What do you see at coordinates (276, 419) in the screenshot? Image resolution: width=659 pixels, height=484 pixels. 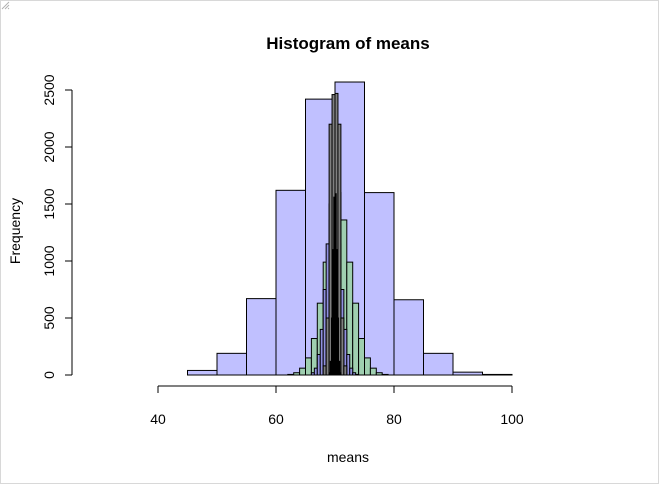 I see `x-tick-label: 60` at bounding box center [276, 419].